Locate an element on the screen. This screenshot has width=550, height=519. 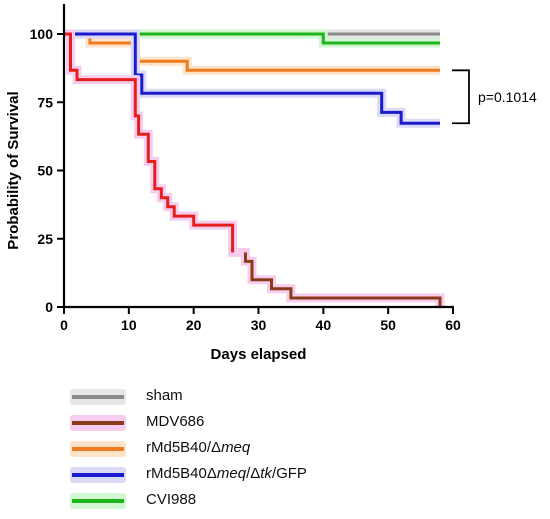
legend-label: MDV686 is located at coordinates (175, 421).